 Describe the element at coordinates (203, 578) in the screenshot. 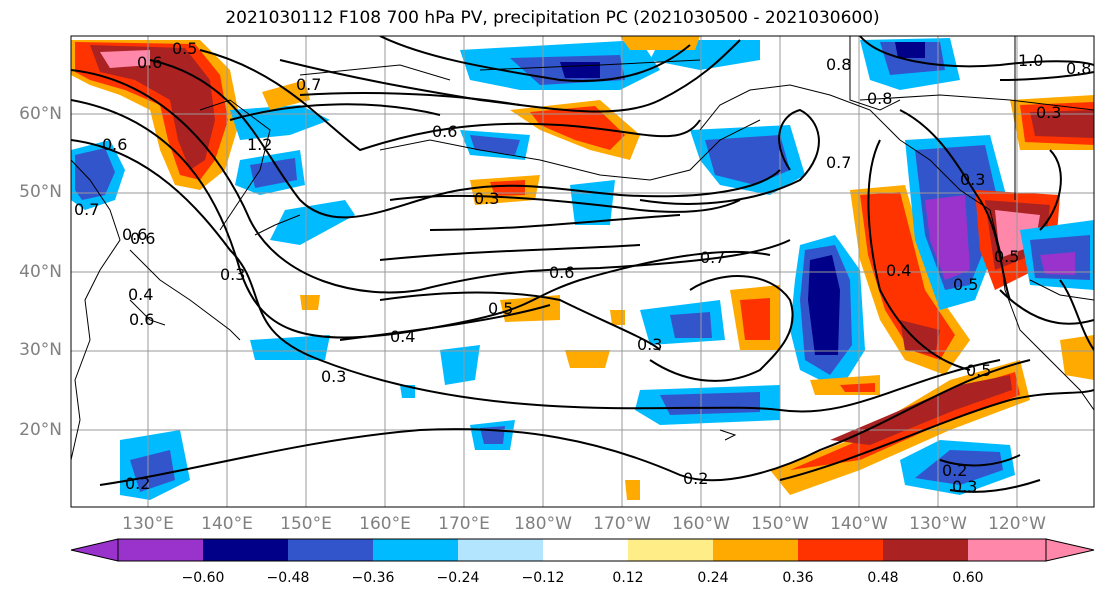

I see `colorbar-tick-label: −0.60` at that location.